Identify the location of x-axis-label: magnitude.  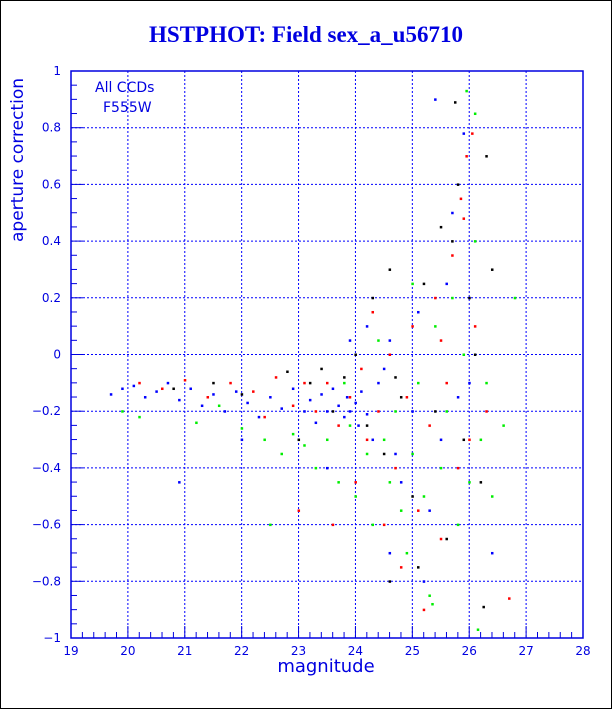
(326, 666).